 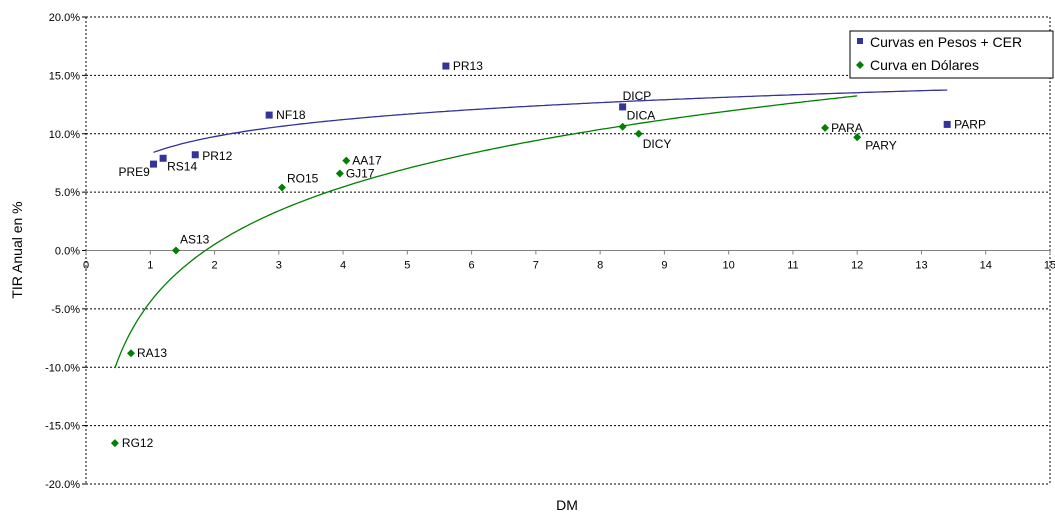 I want to click on legend-marker-dolares, so click(x=860, y=65).